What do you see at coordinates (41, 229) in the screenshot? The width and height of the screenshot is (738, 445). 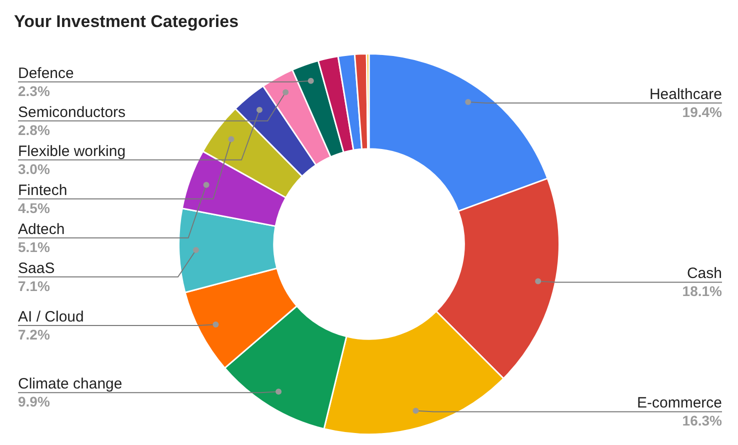 I see `slice-label: Adtech` at bounding box center [41, 229].